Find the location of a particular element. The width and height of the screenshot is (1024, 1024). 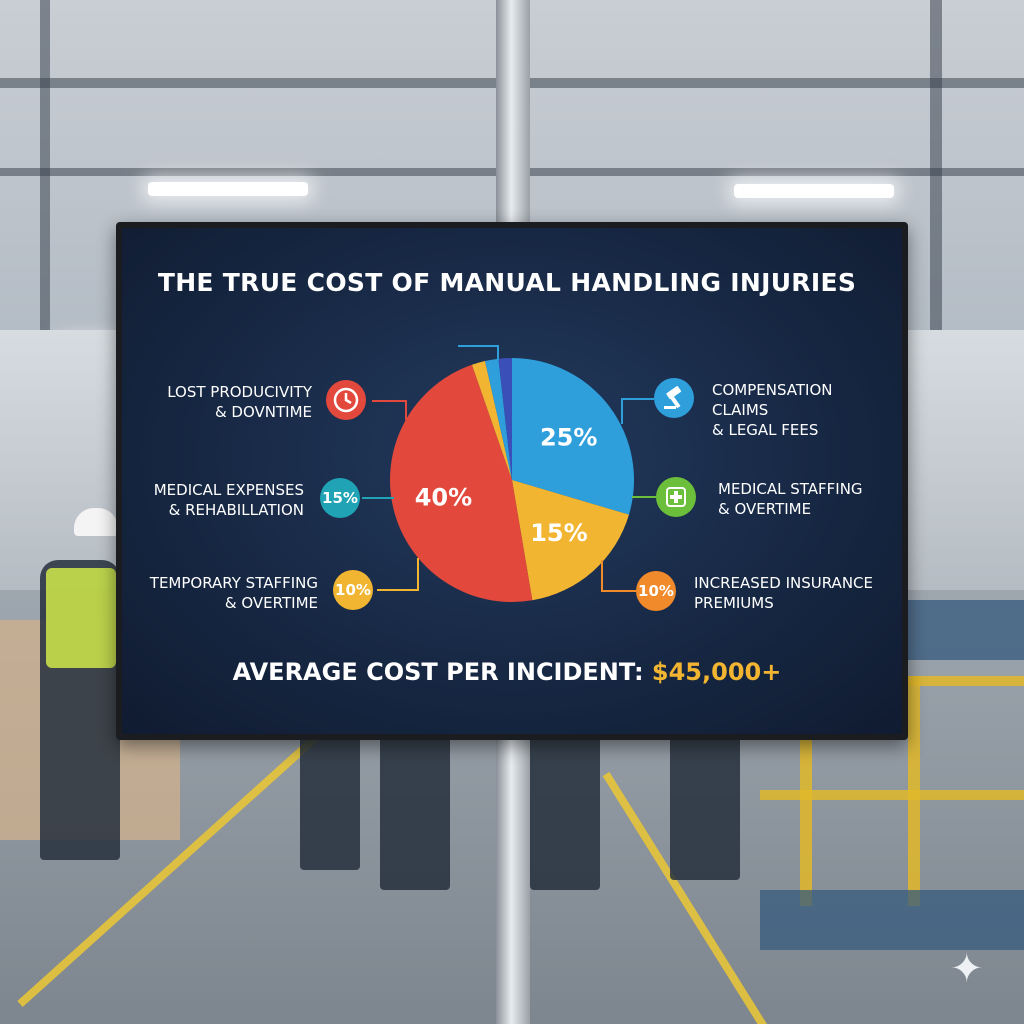

average-cost-label: AVERAGE COST PER INCIDENT: is located at coordinates (438, 672).